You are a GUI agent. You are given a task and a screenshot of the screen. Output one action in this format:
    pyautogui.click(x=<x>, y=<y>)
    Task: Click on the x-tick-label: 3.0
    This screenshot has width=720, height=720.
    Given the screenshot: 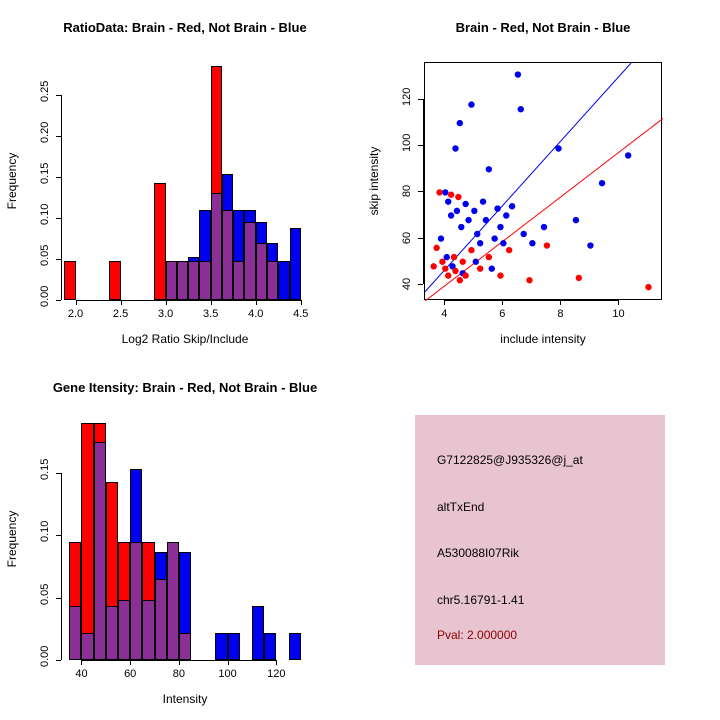 What is the action you would take?
    pyautogui.click(x=165, y=314)
    